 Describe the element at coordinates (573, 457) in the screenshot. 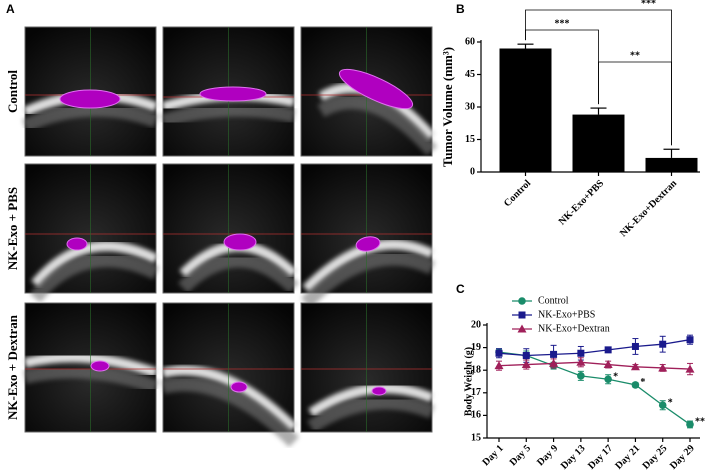

I see `x-tick-label: Day 13` at that location.